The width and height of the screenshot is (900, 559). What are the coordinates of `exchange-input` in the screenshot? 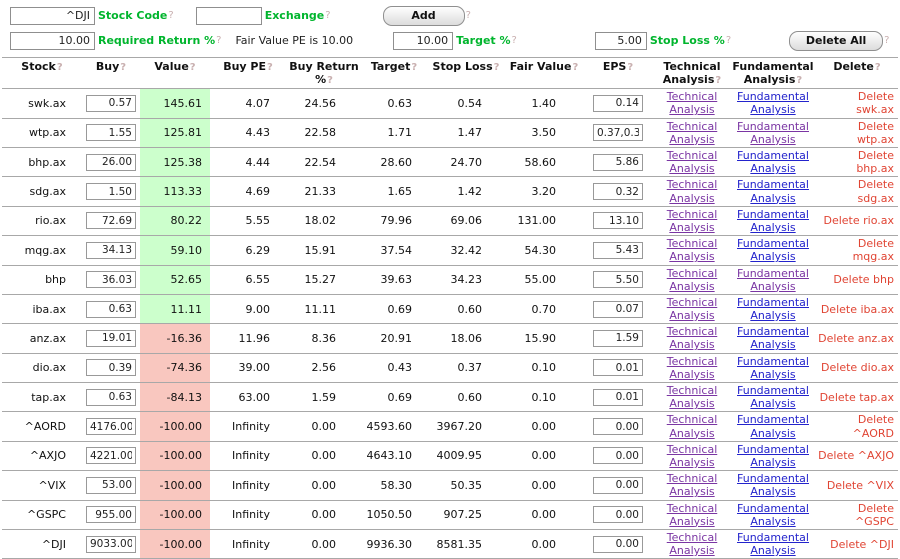 It's located at (228, 15).